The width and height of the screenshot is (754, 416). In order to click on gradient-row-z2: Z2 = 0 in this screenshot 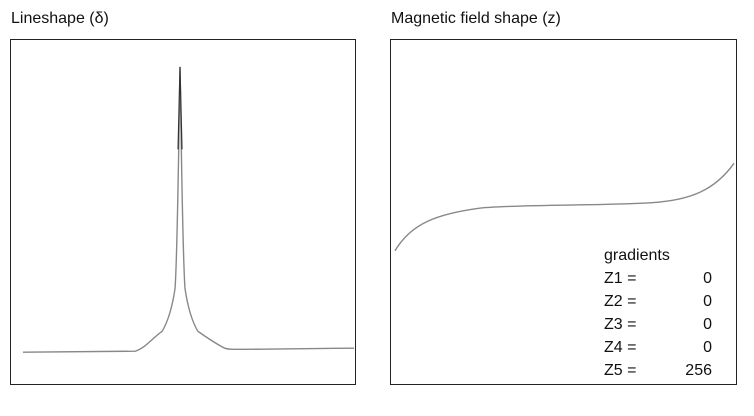, I will do `click(658, 301)`.